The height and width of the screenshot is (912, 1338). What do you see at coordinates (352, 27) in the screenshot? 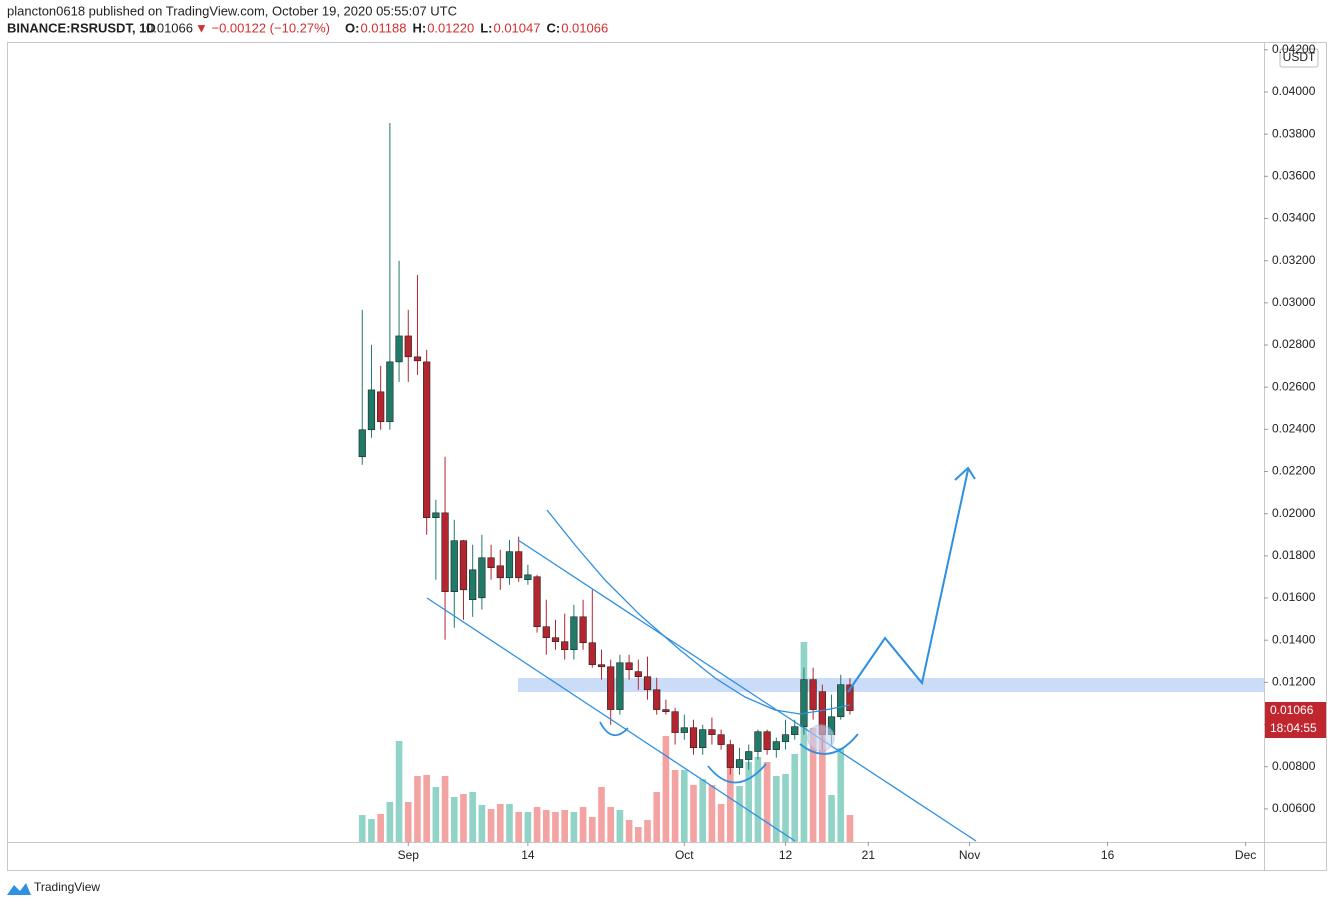
I see `ohlc-key: O:` at bounding box center [352, 27].